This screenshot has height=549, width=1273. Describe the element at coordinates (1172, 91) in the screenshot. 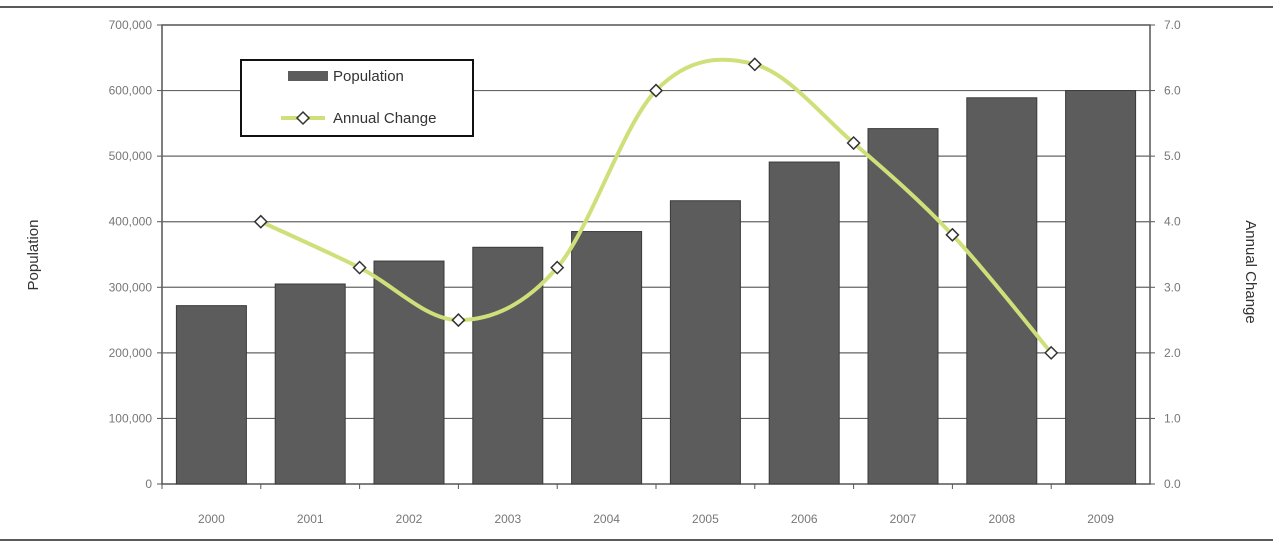

I see `right-tick-label: 6.0` at that location.